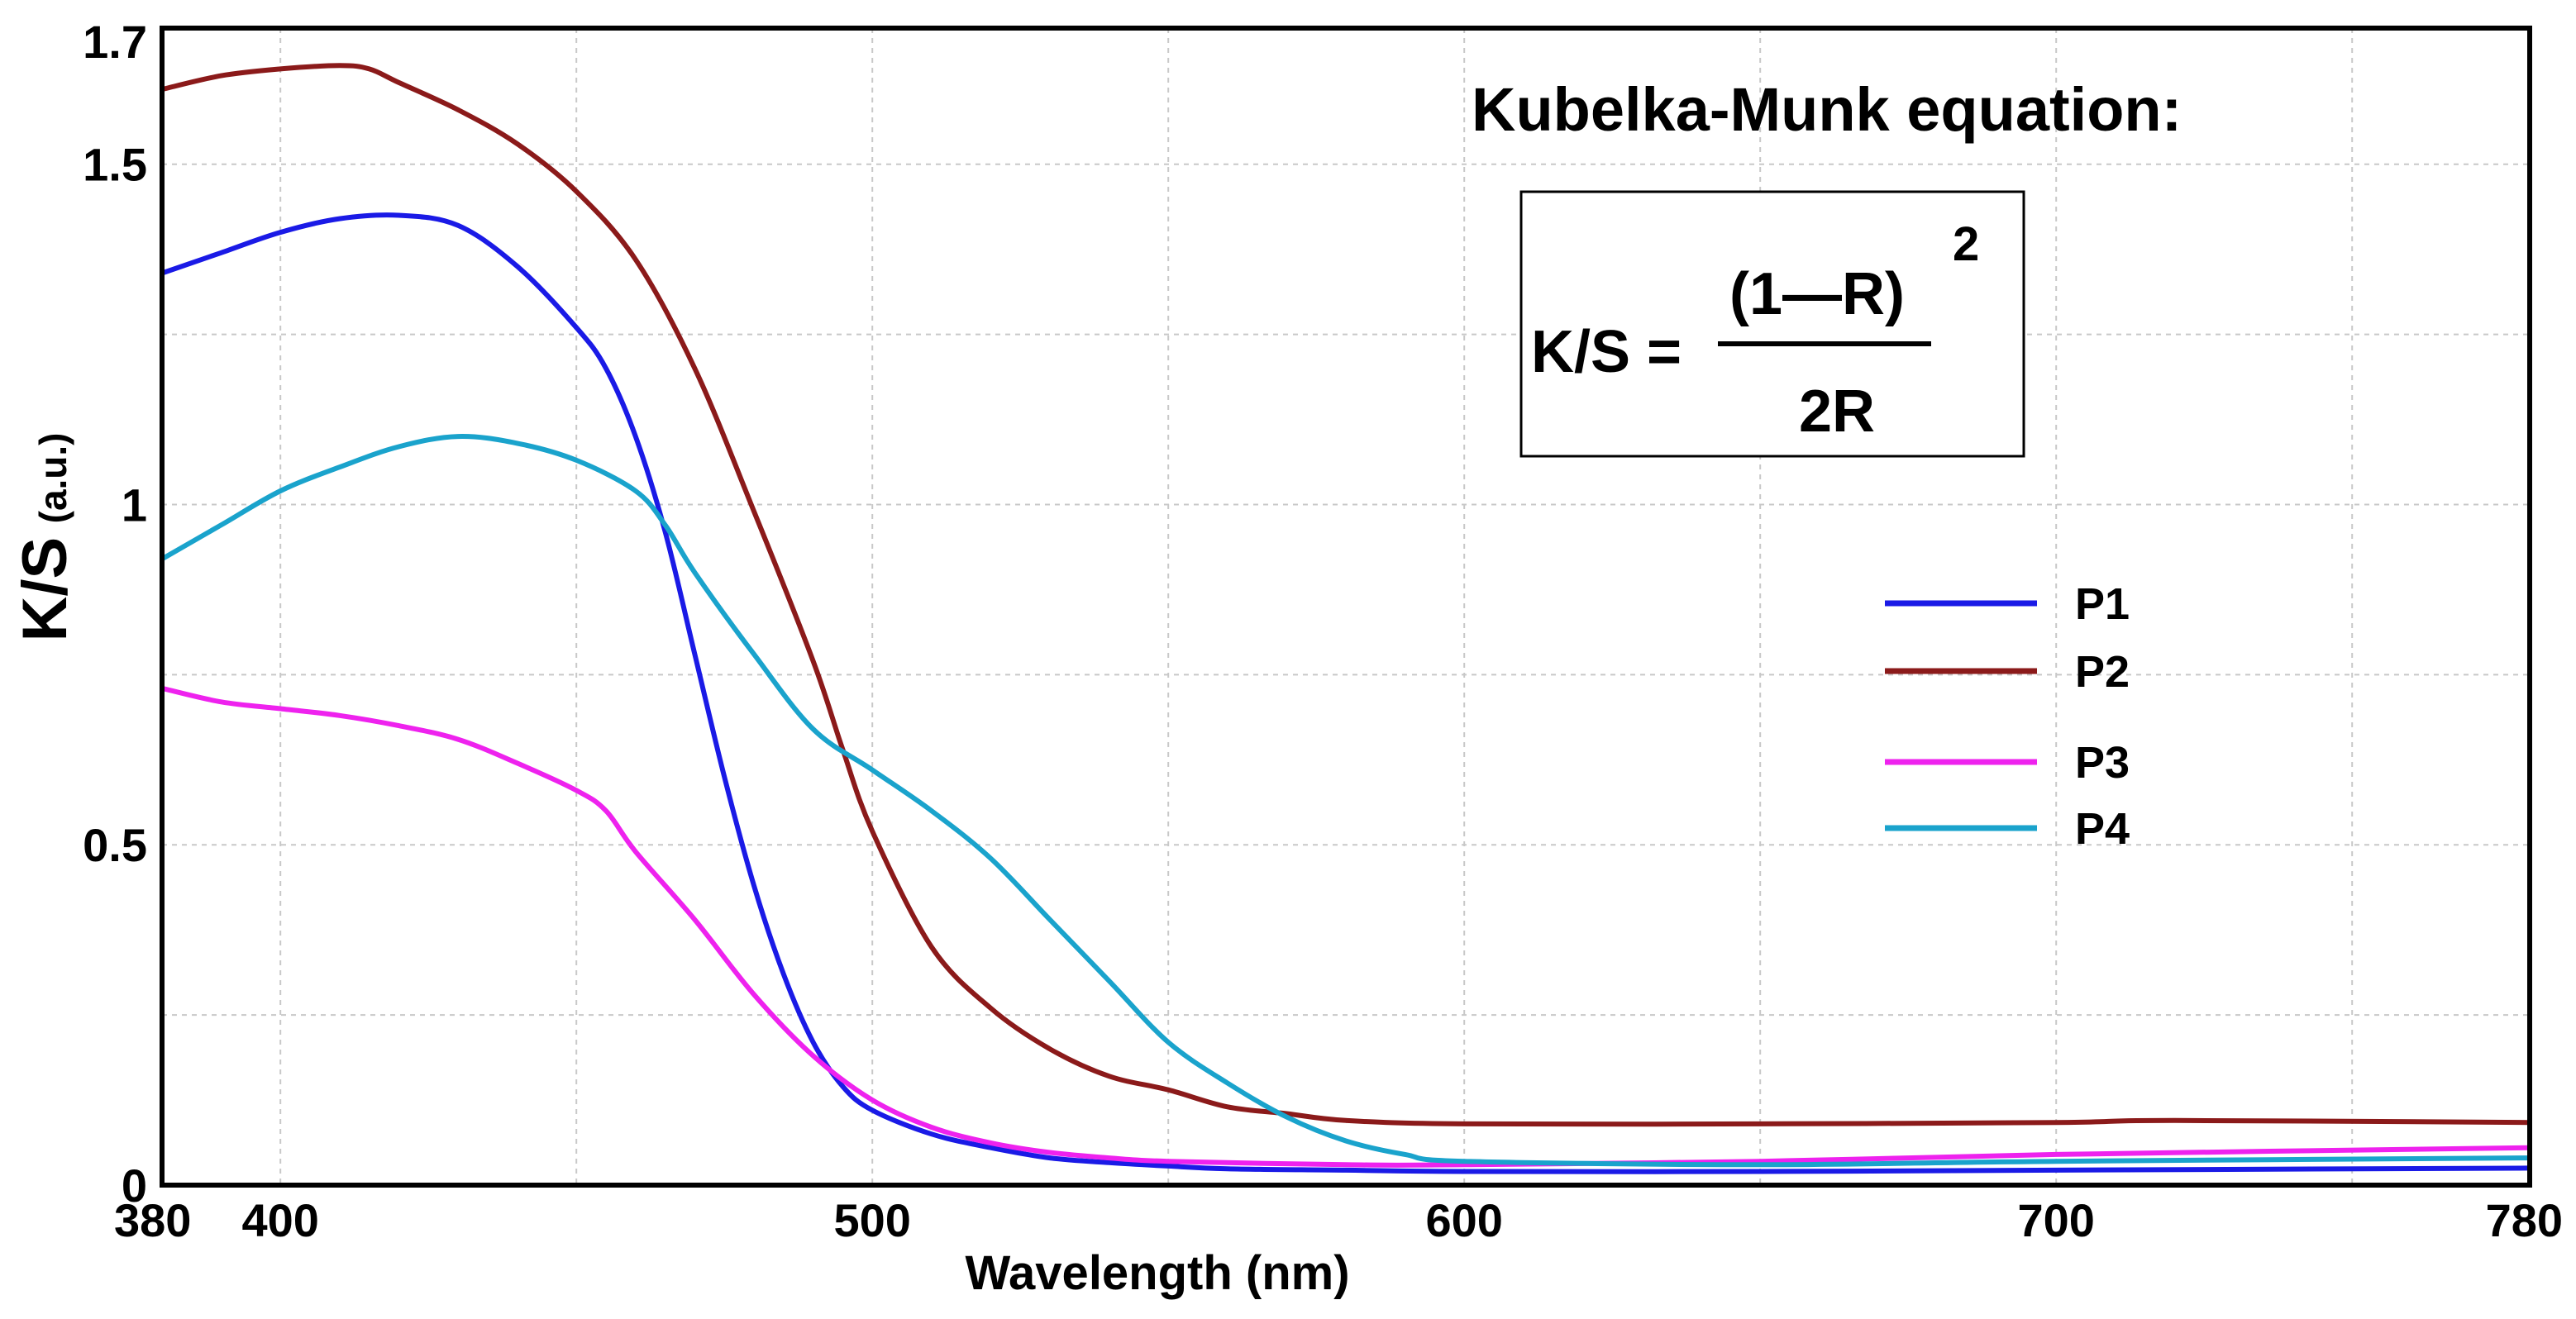 This screenshot has width=2576, height=1319. I want to click on legend-label-p2: P2, so click(2102, 672).